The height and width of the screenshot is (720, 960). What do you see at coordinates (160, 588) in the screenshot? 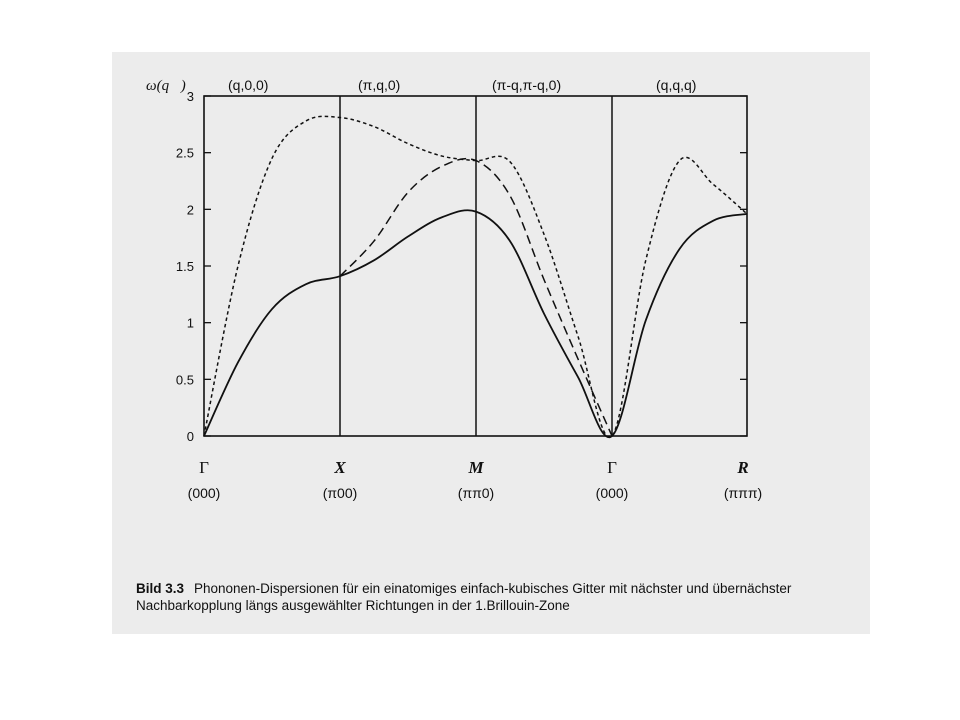
I see `caption-label: Bild 3.3` at bounding box center [160, 588].